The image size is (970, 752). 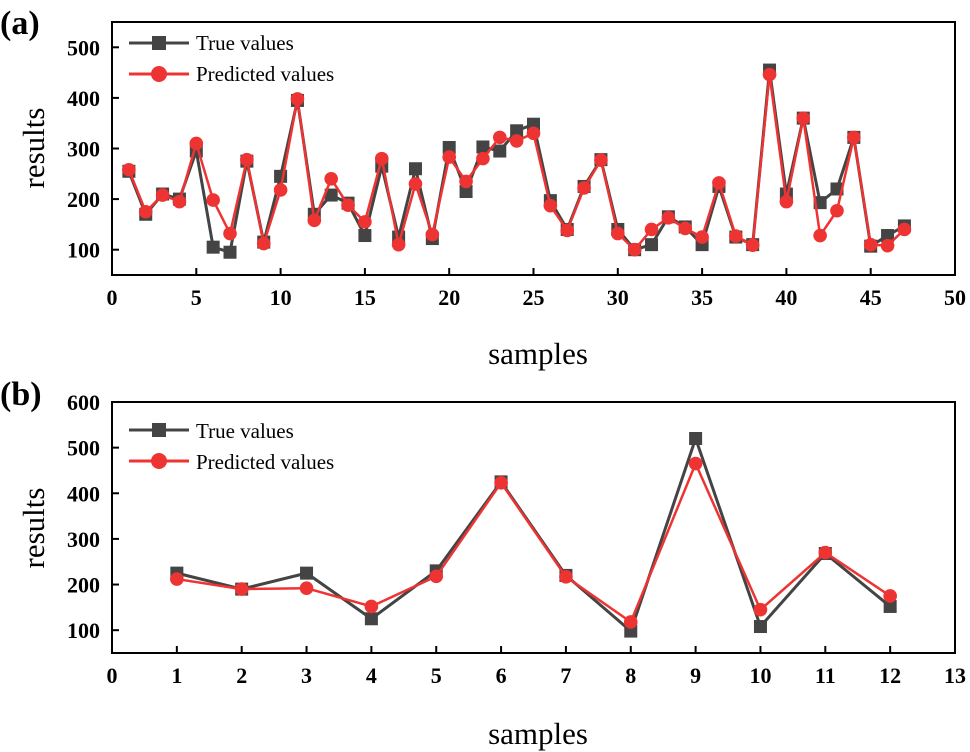 I want to click on x-tick-label: 2, so click(x=241, y=675).